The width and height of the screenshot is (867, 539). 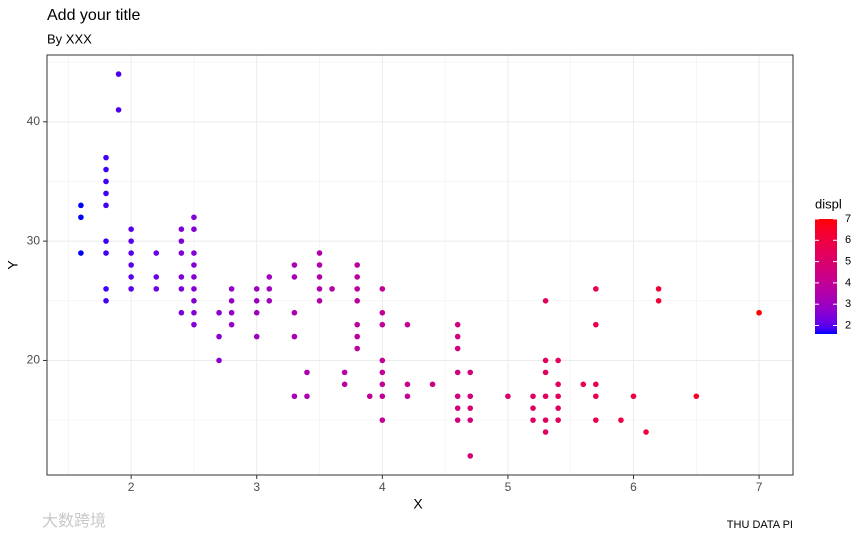 What do you see at coordinates (848, 283) in the screenshot?
I see `legend-label: 4` at bounding box center [848, 283].